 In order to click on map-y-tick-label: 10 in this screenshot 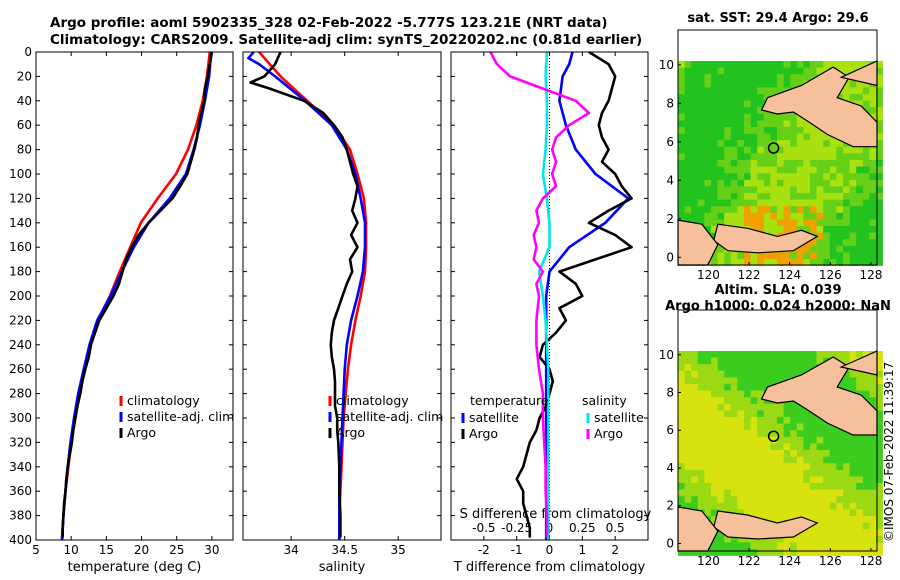, I will do `click(666, 65)`.